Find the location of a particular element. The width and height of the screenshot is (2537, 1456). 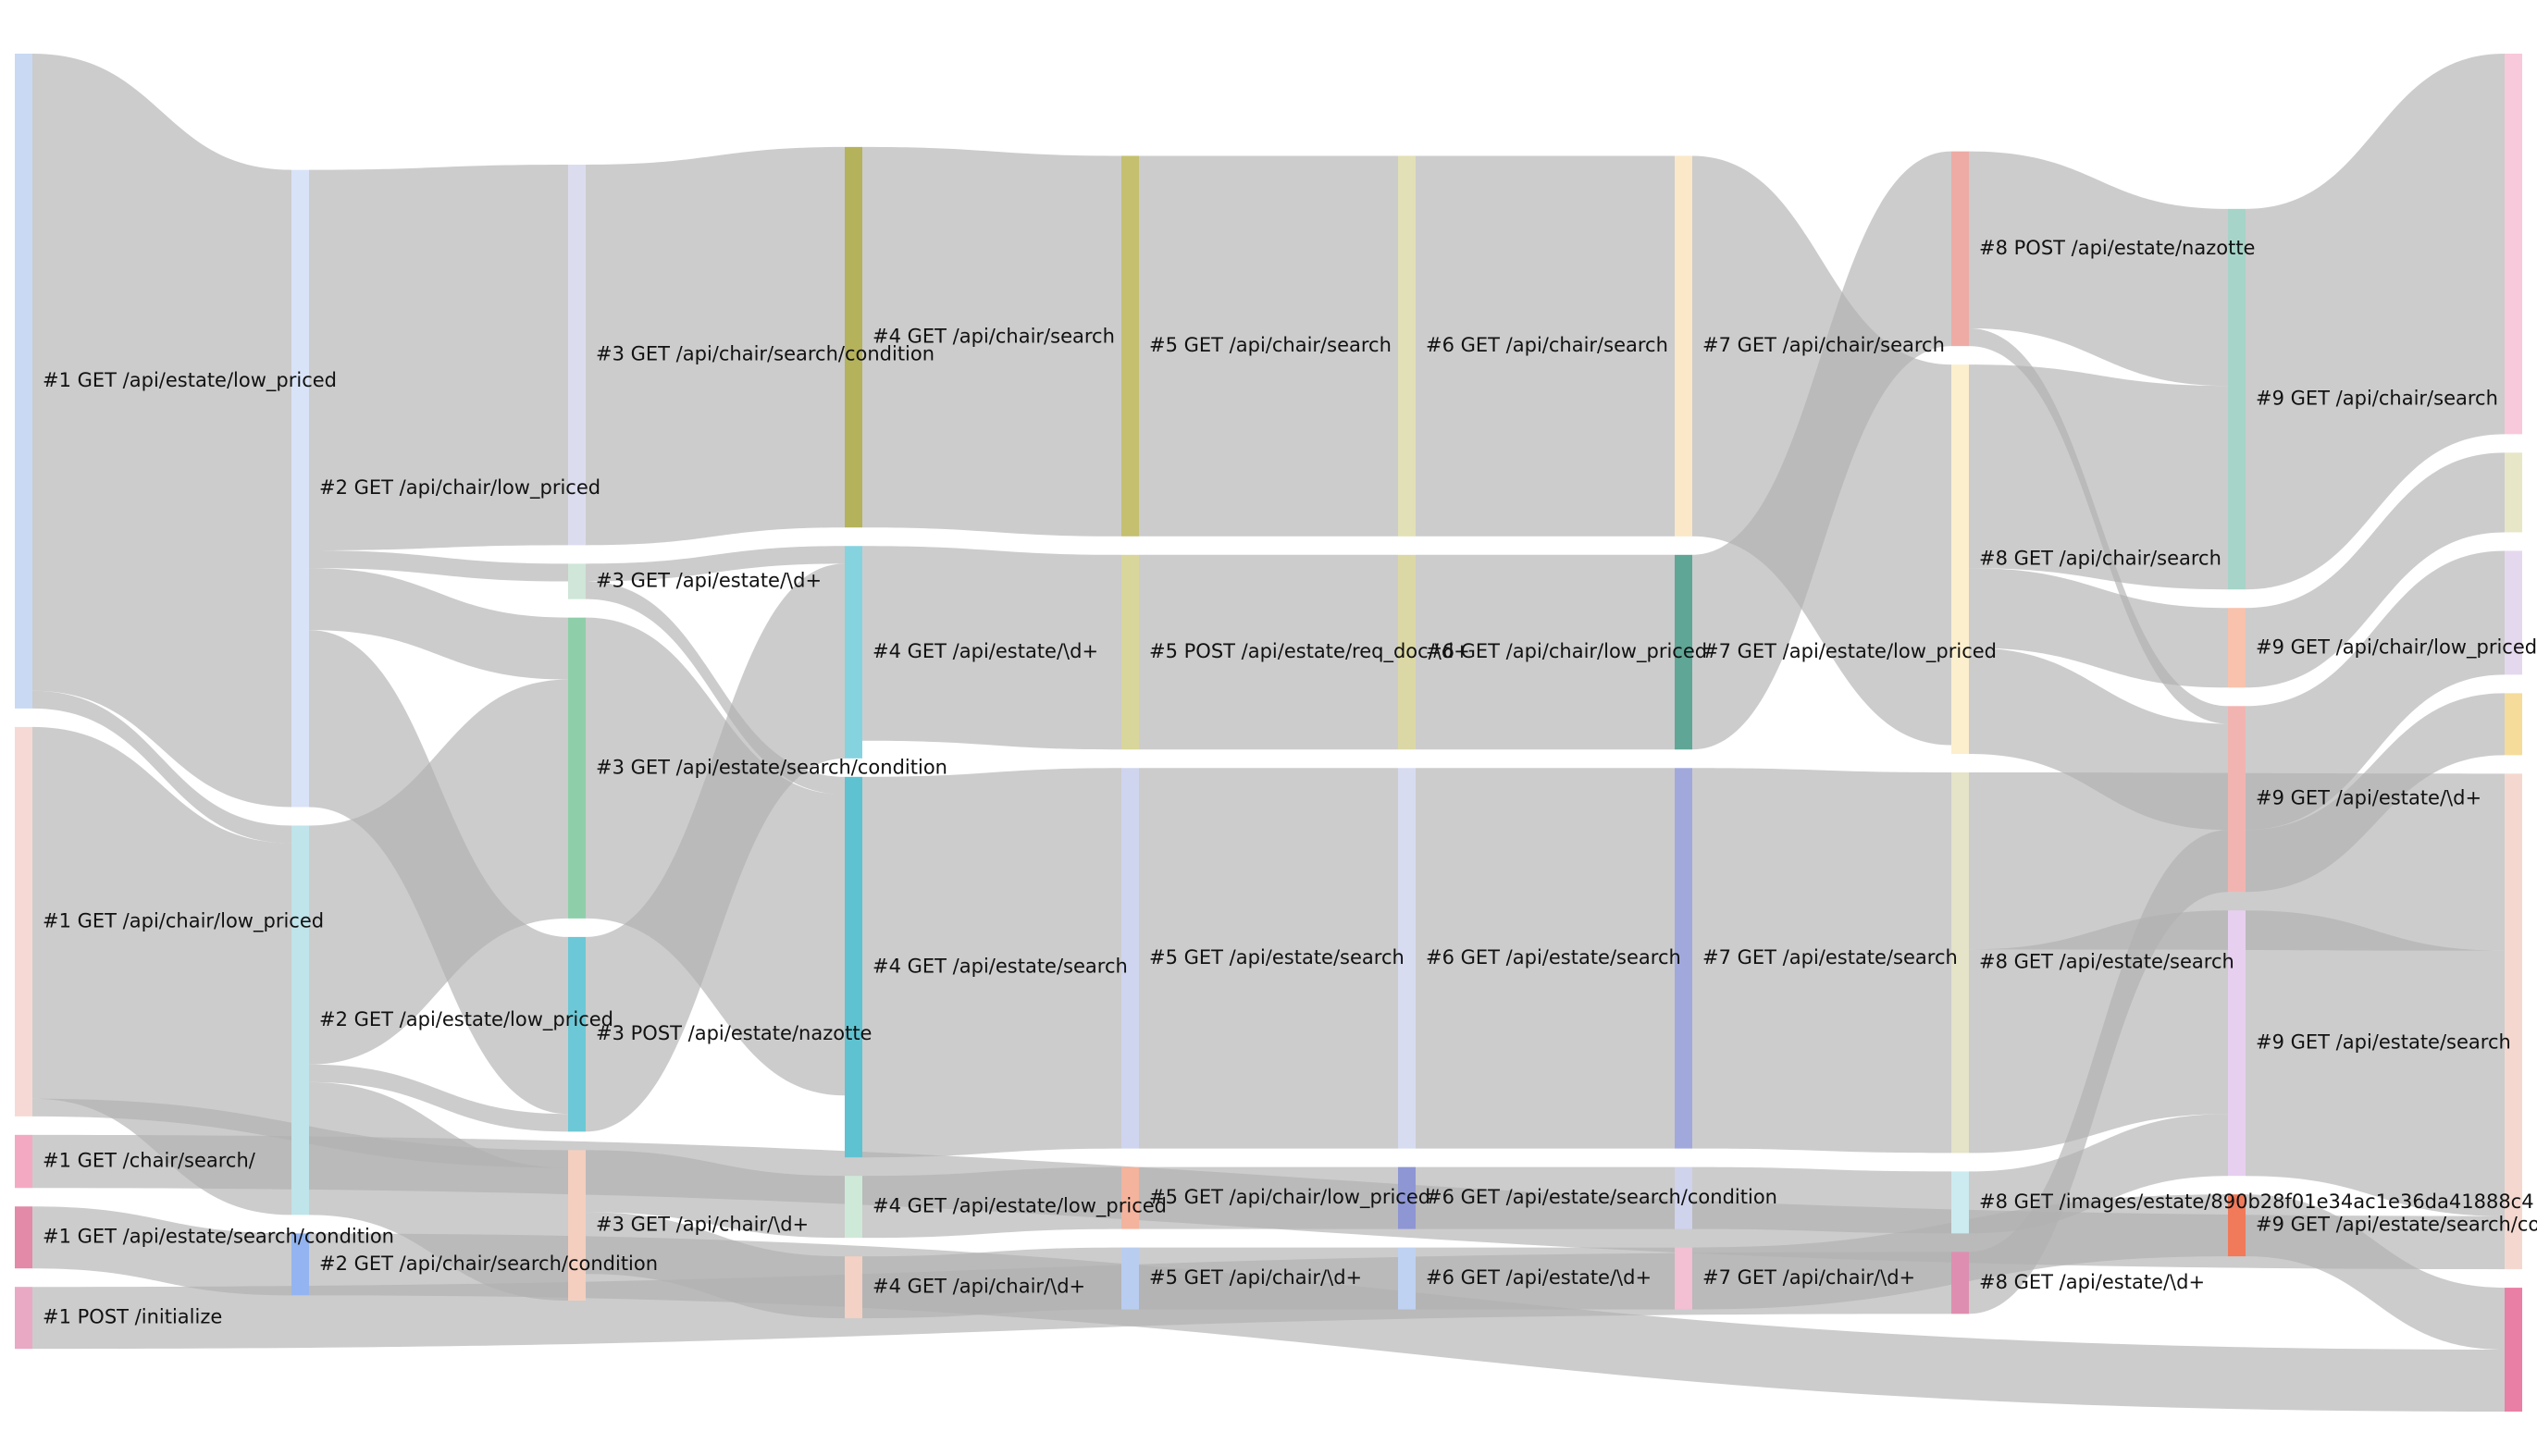

node-label: #4 GET /api/chair/\d+ is located at coordinates (979, 1287).